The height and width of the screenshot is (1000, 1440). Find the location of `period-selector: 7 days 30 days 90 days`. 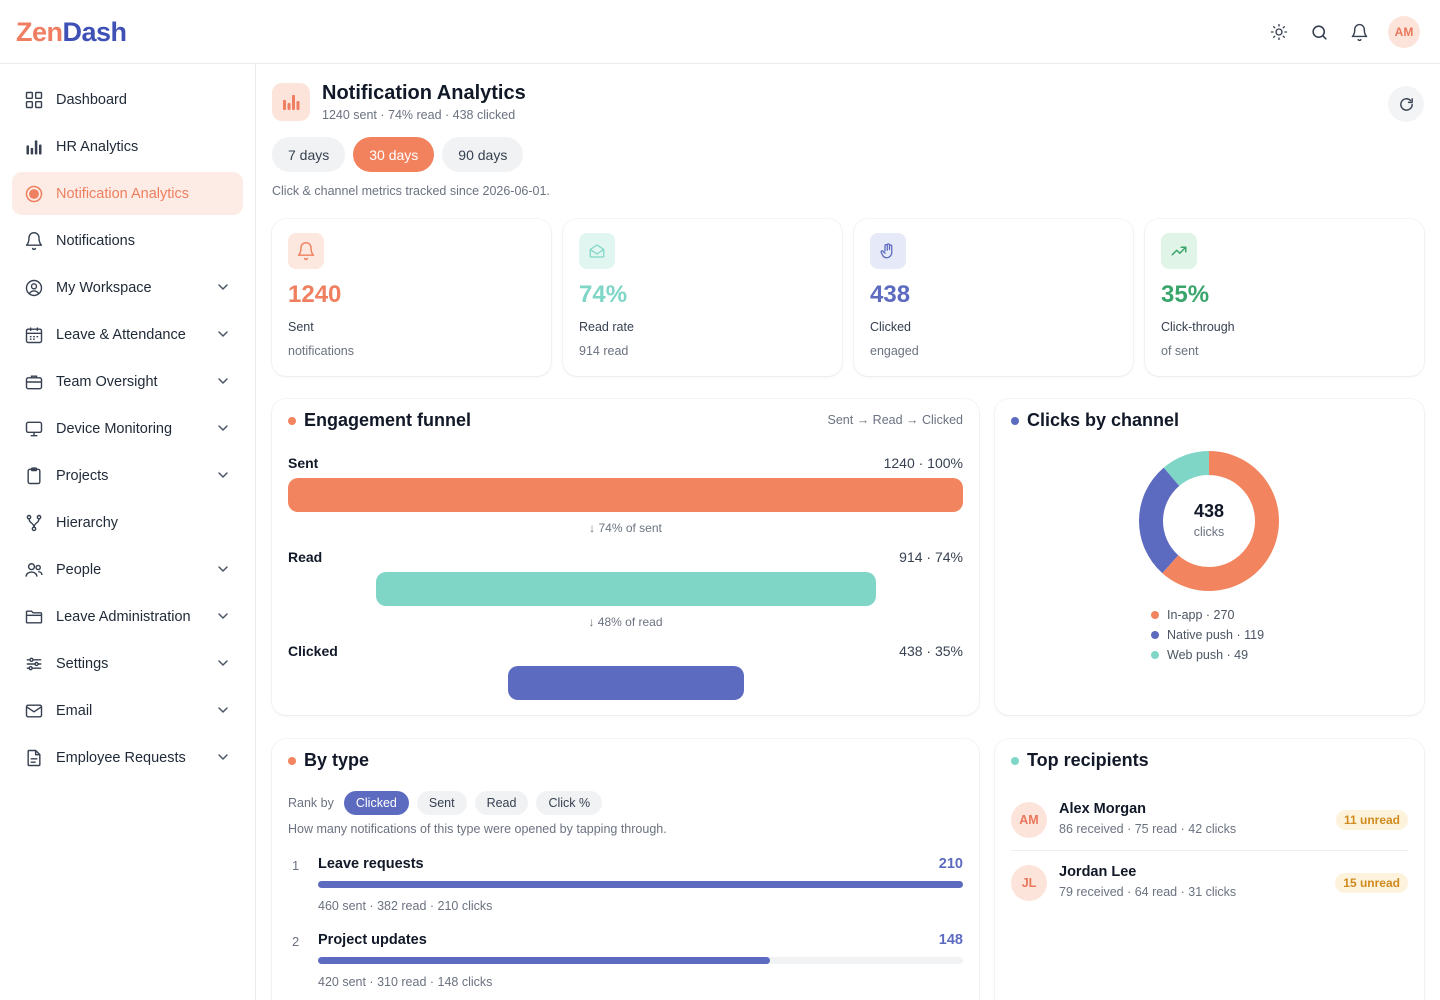

period-selector: 7 days 30 days 90 days is located at coordinates (398, 154).